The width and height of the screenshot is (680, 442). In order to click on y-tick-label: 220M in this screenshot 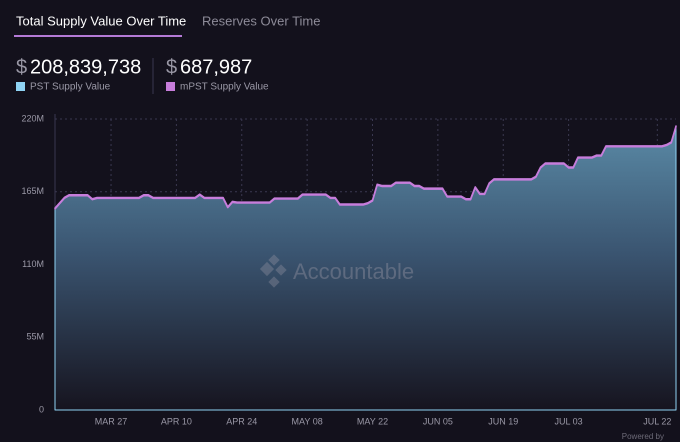, I will do `click(32, 118)`.